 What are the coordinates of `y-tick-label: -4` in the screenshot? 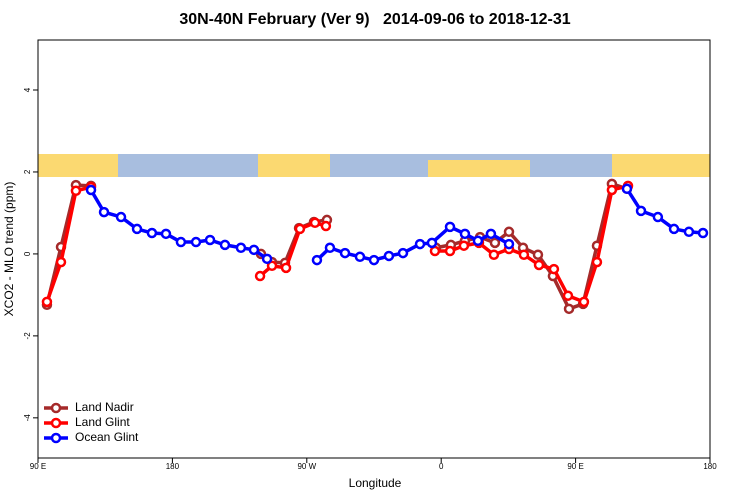 It's located at (27, 418).